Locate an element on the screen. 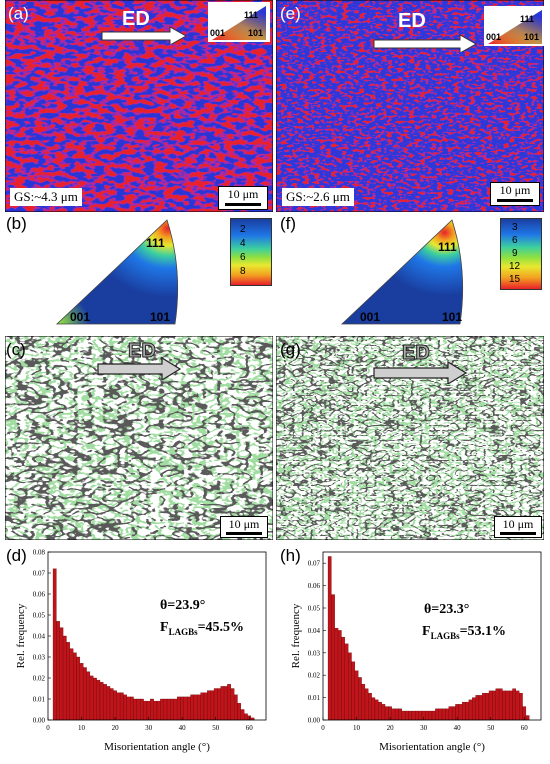 The image size is (550, 764). hist-h-ytick: 0.03 is located at coordinates (314, 653).